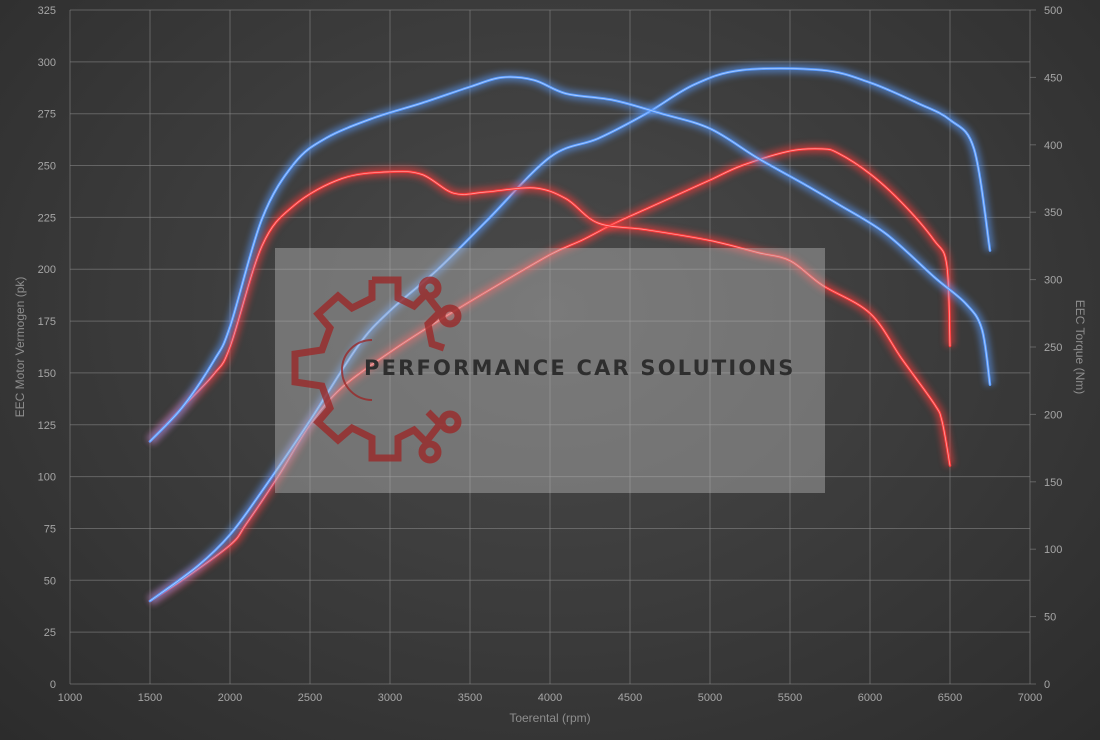 The image size is (1100, 740). Describe the element at coordinates (53, 685) in the screenshot. I see `y-left-tick-label: 0` at that location.